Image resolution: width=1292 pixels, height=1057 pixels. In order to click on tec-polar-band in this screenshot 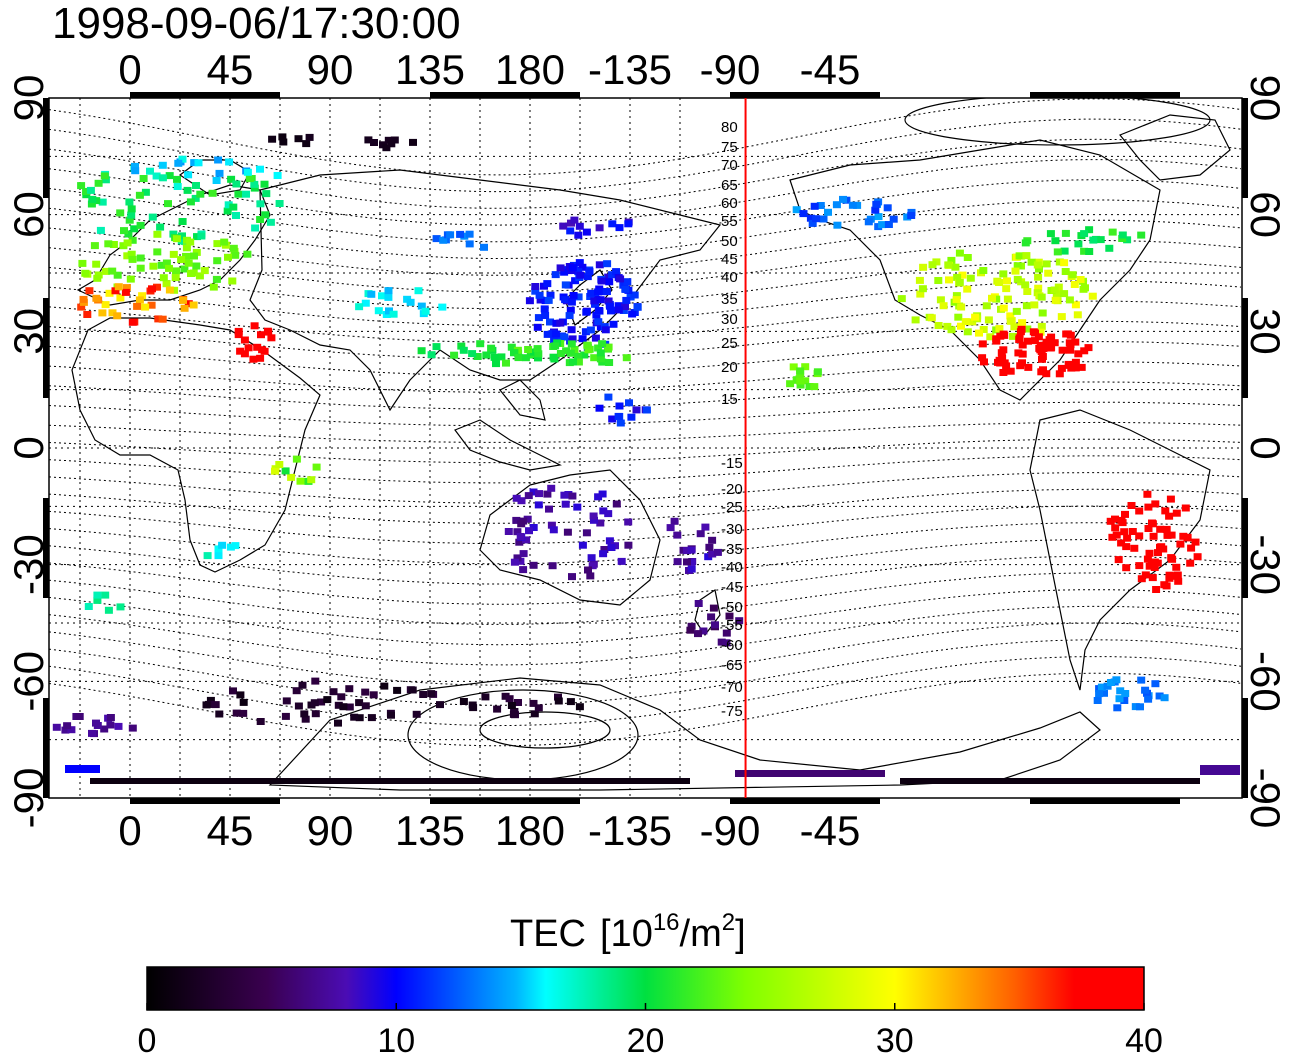, I will do `click(1050, 781)`.